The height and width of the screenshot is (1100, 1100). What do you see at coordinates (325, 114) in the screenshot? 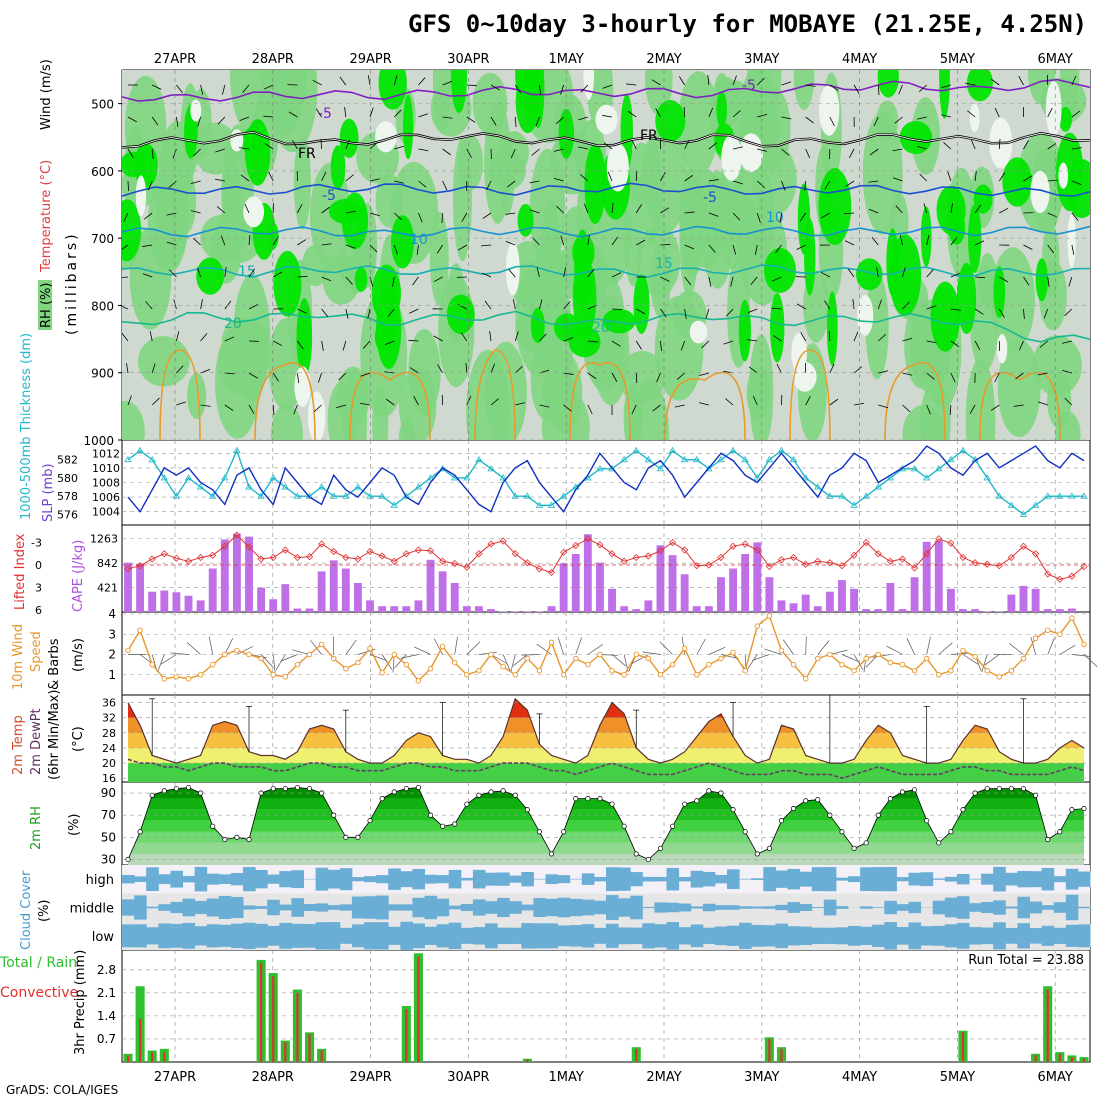
I see `contour-label: -5` at bounding box center [325, 114].